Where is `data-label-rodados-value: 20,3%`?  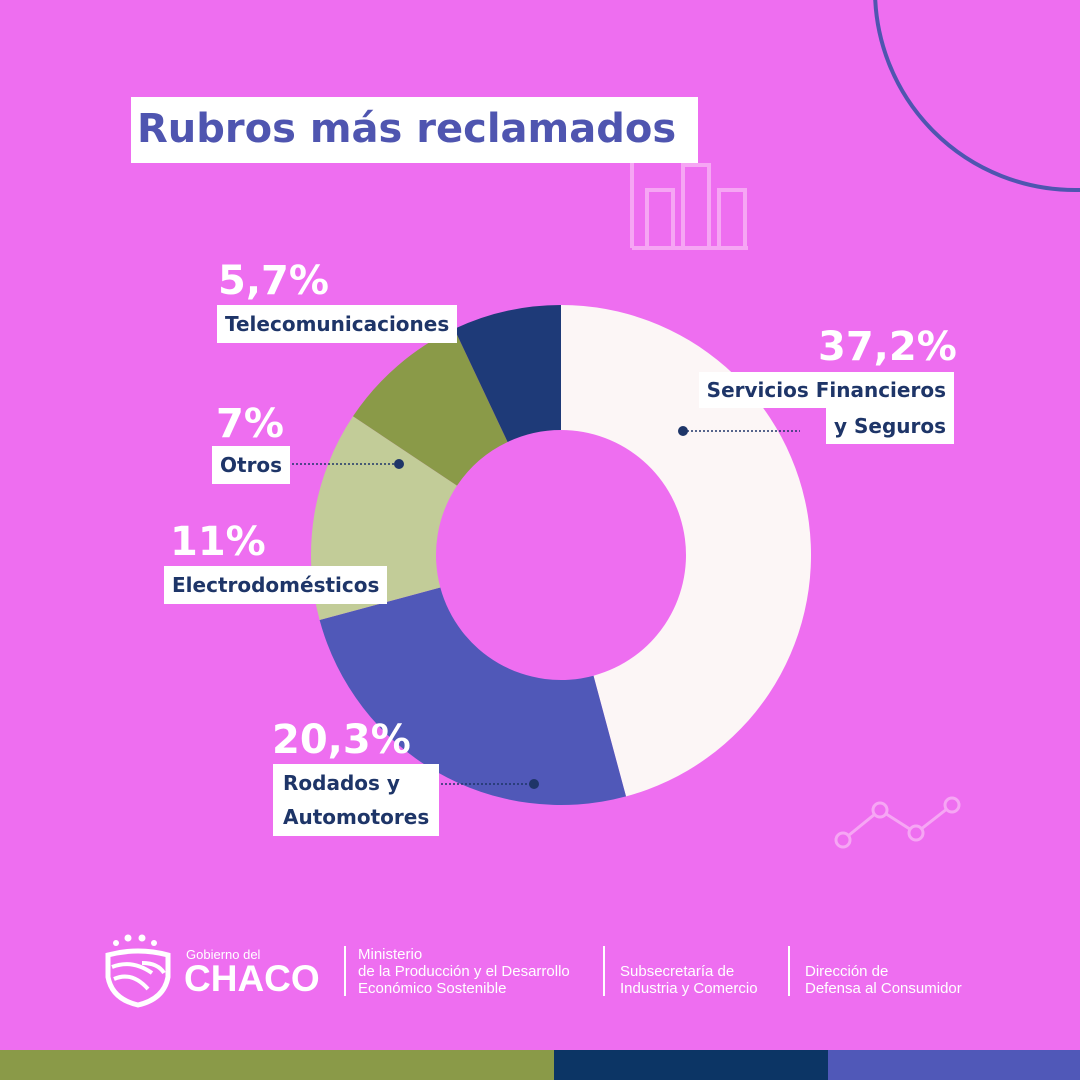
data-label-rodados-value: 20,3% is located at coordinates (341, 740).